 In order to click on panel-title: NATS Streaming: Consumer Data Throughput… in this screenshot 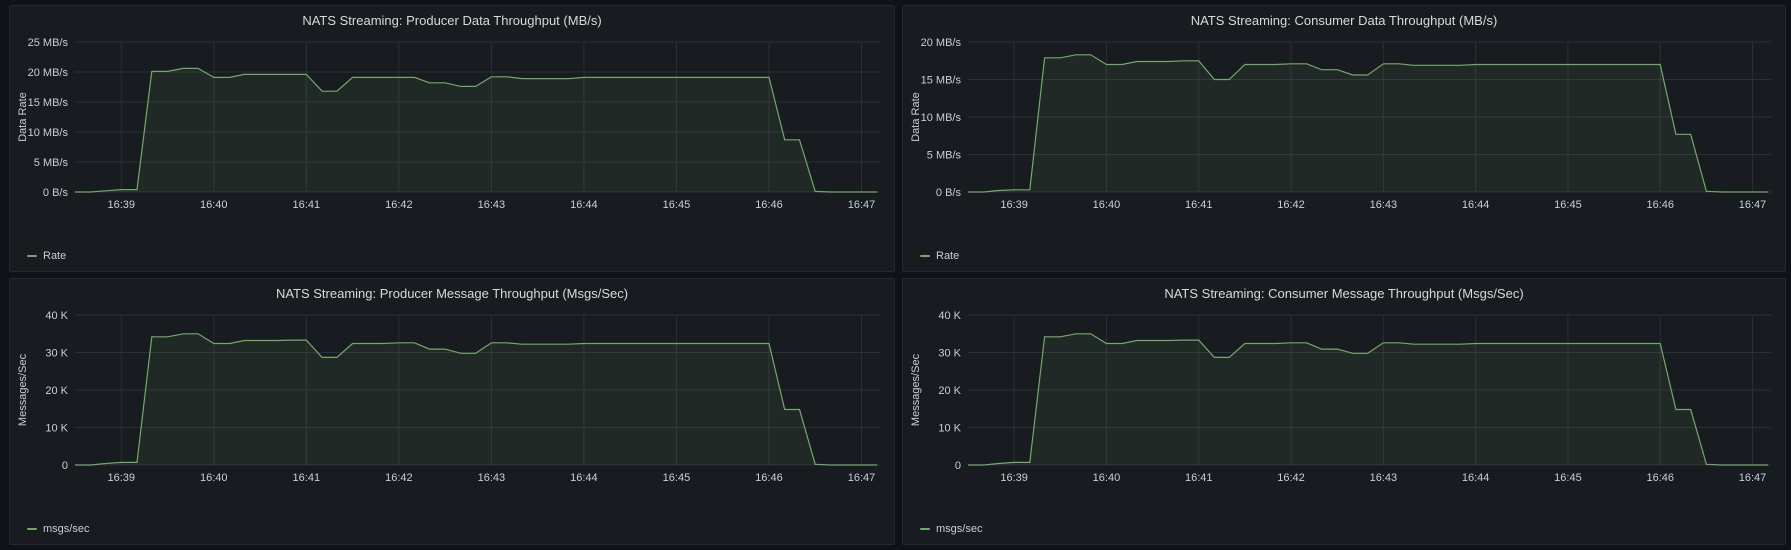, I will do `click(1344, 20)`.